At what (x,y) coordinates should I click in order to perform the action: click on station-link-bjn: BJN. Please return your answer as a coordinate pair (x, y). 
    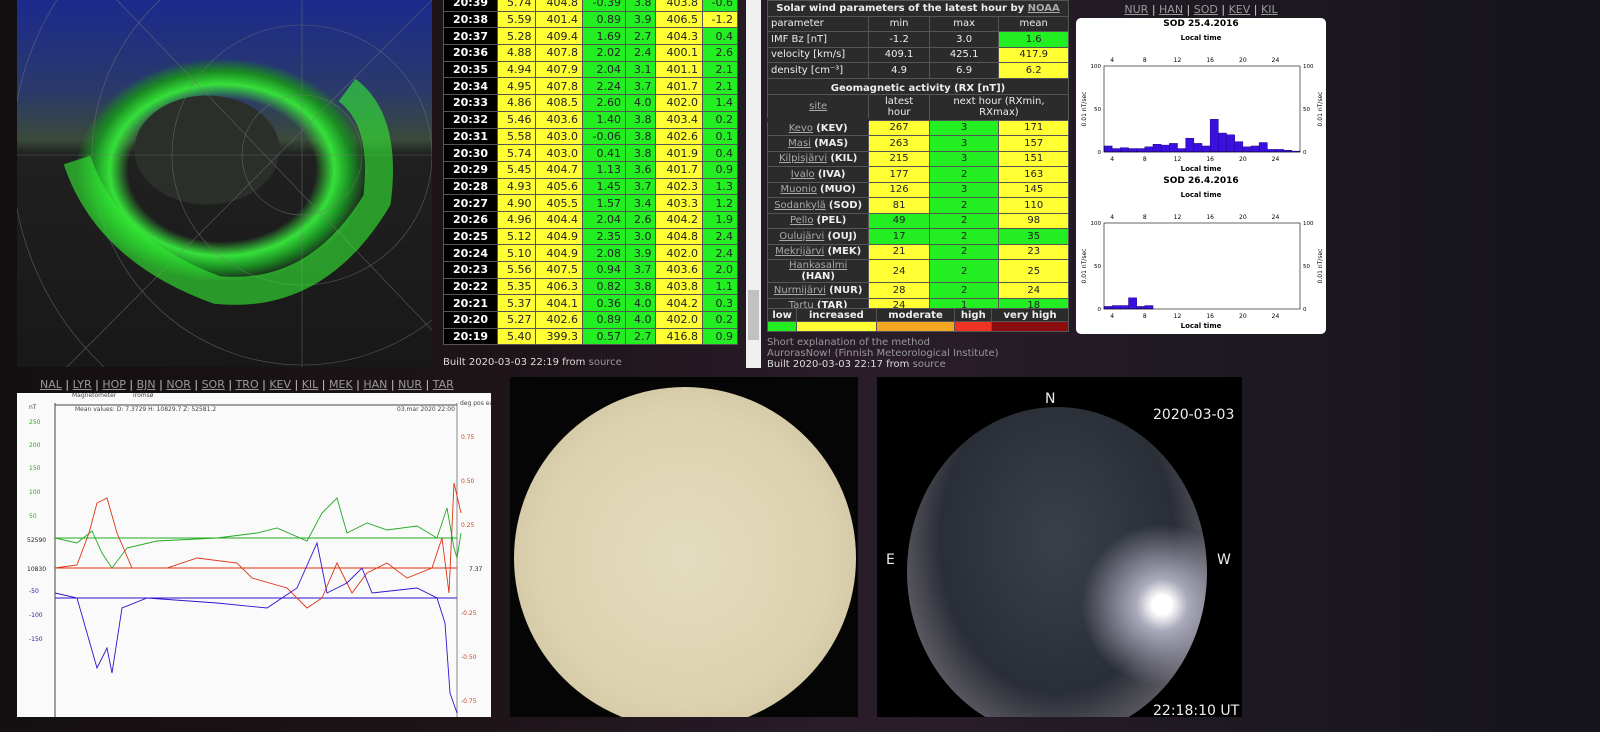
    Looking at the image, I should click on (146, 384).